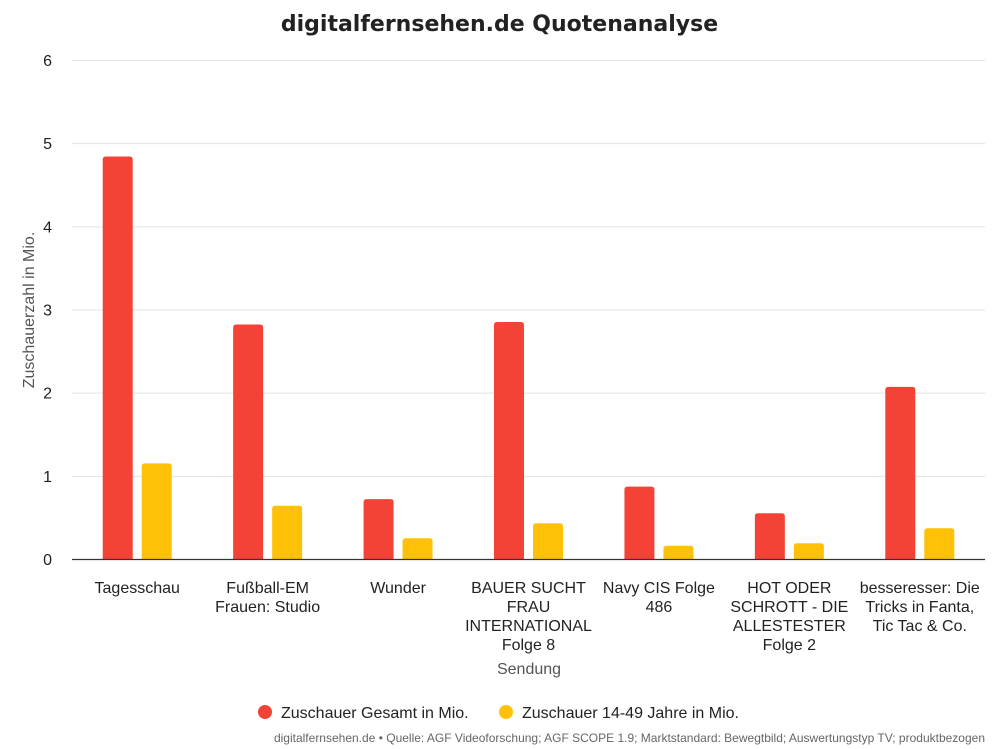 The width and height of the screenshot is (999, 749). Describe the element at coordinates (29, 310) in the screenshot. I see `y-axis-title: Zuschauerzahl in Mio.` at that location.